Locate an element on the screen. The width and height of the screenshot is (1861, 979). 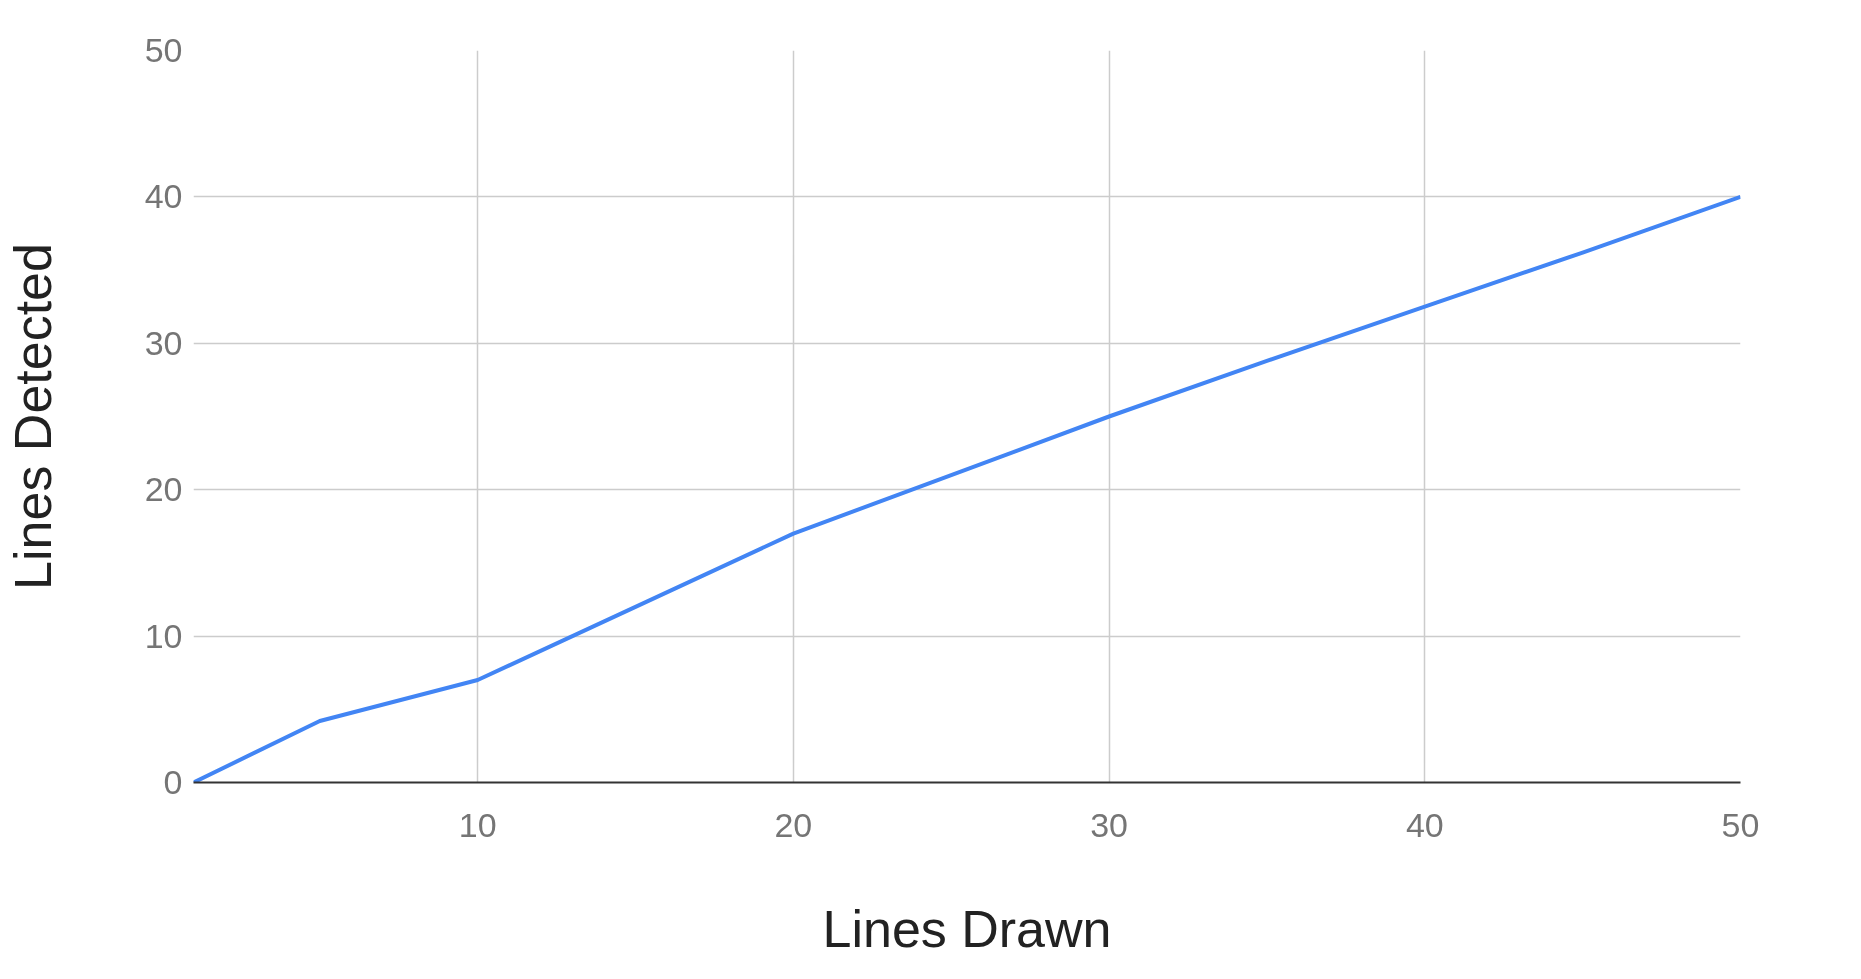
x-tick-label: 50 is located at coordinates (1740, 824).